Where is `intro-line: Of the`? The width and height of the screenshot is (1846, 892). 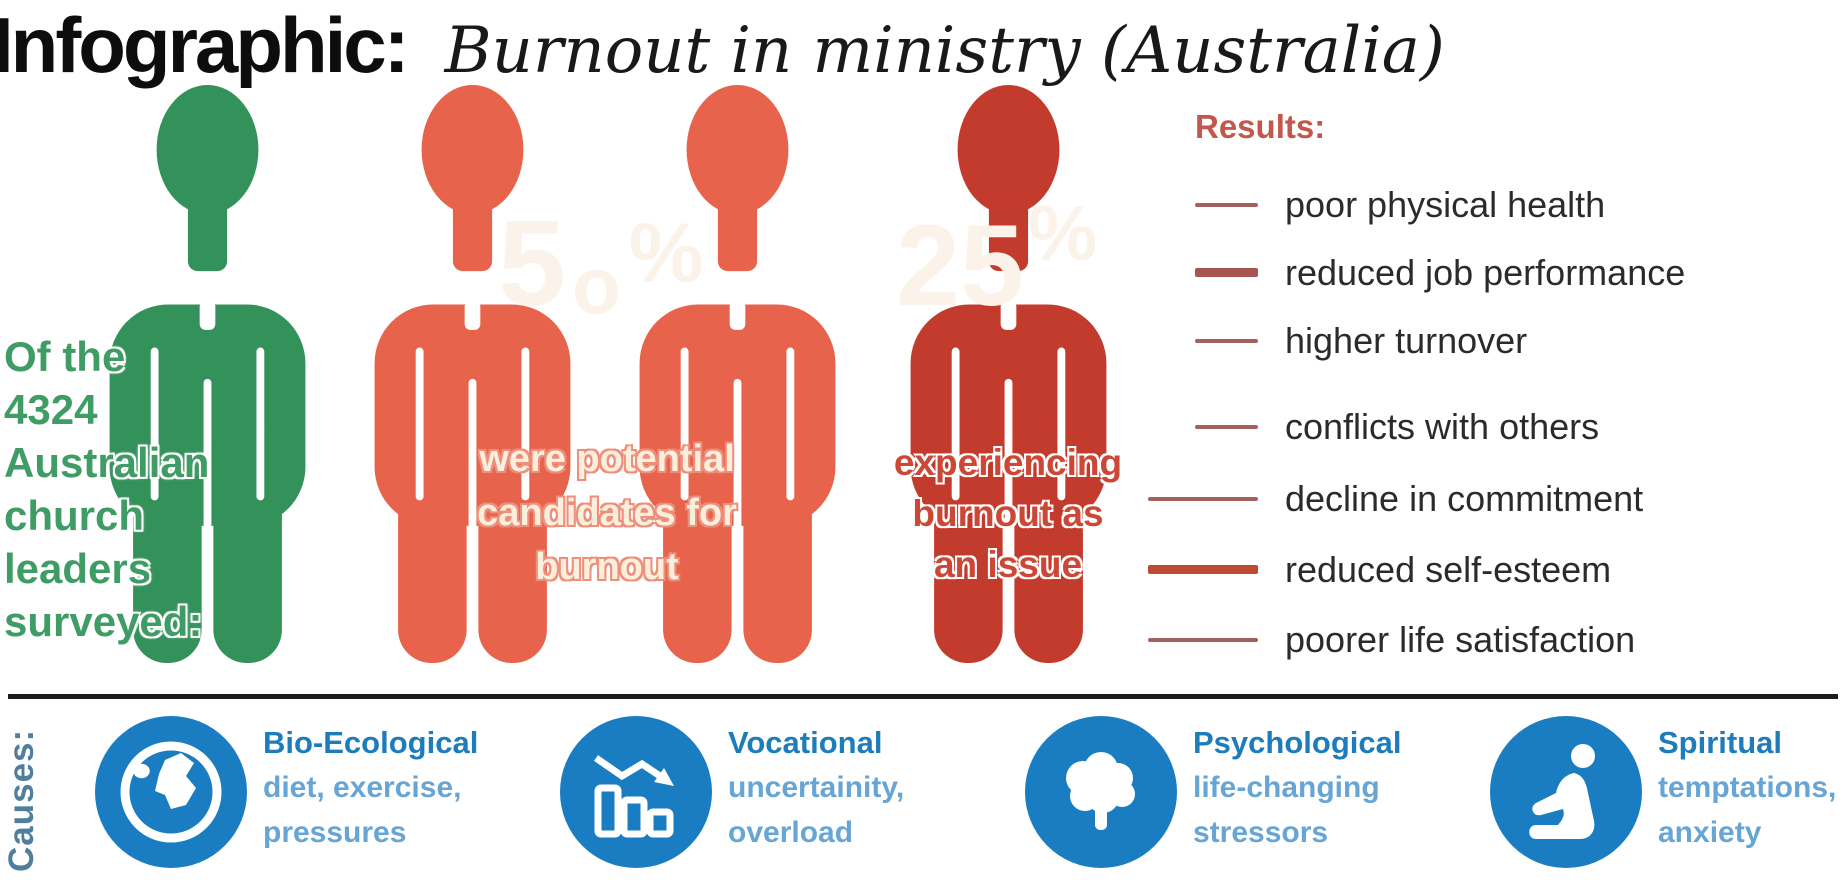 intro-line: Of the is located at coordinates (65, 356).